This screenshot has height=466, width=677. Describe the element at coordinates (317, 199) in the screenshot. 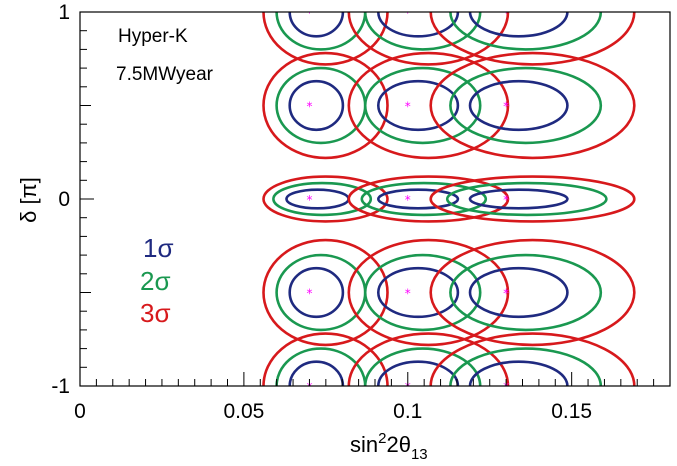

I see `contour-1sigma-x0.07-d0` at that location.